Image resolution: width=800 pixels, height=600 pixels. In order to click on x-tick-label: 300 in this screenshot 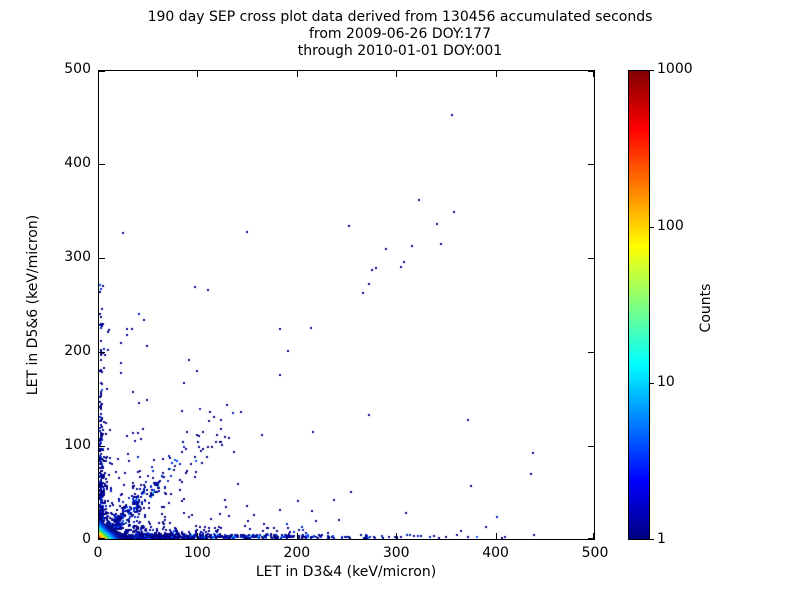, I will do `click(396, 553)`.